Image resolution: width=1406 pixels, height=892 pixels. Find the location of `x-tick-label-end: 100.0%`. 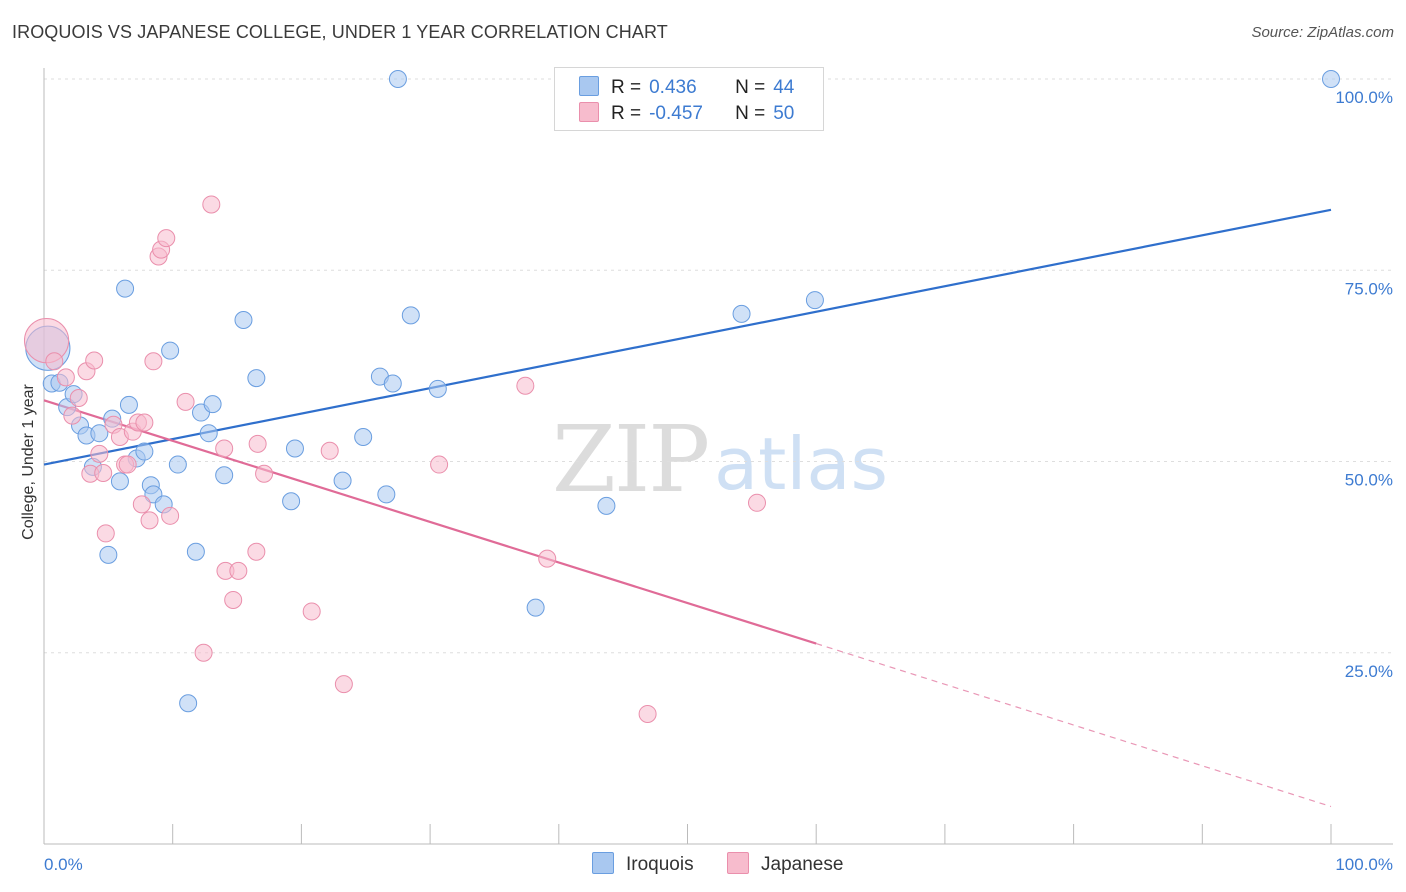

x-tick-label-end: 100.0% is located at coordinates (1364, 864).